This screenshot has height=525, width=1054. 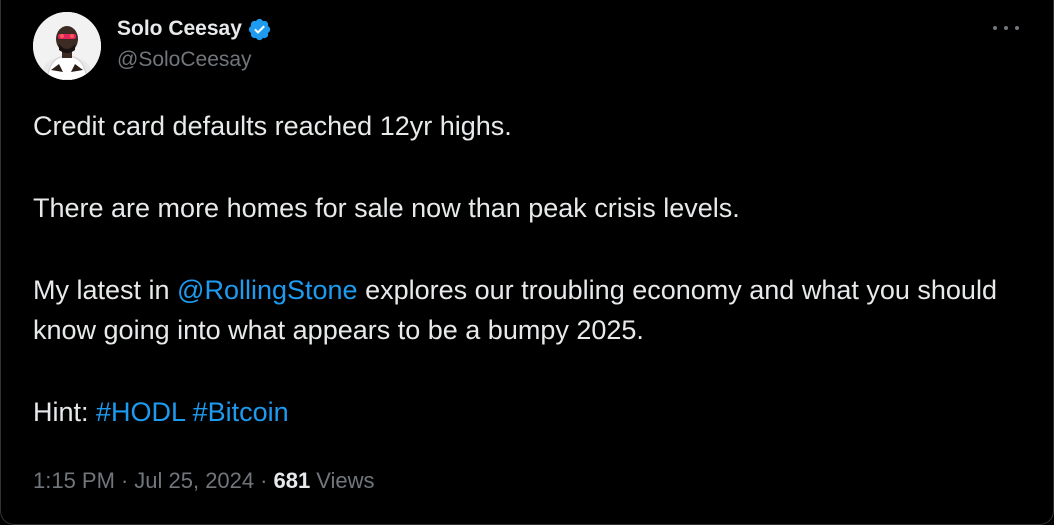 I want to click on hashtag-bitcoin: #Bitcoin, so click(x=240, y=412).